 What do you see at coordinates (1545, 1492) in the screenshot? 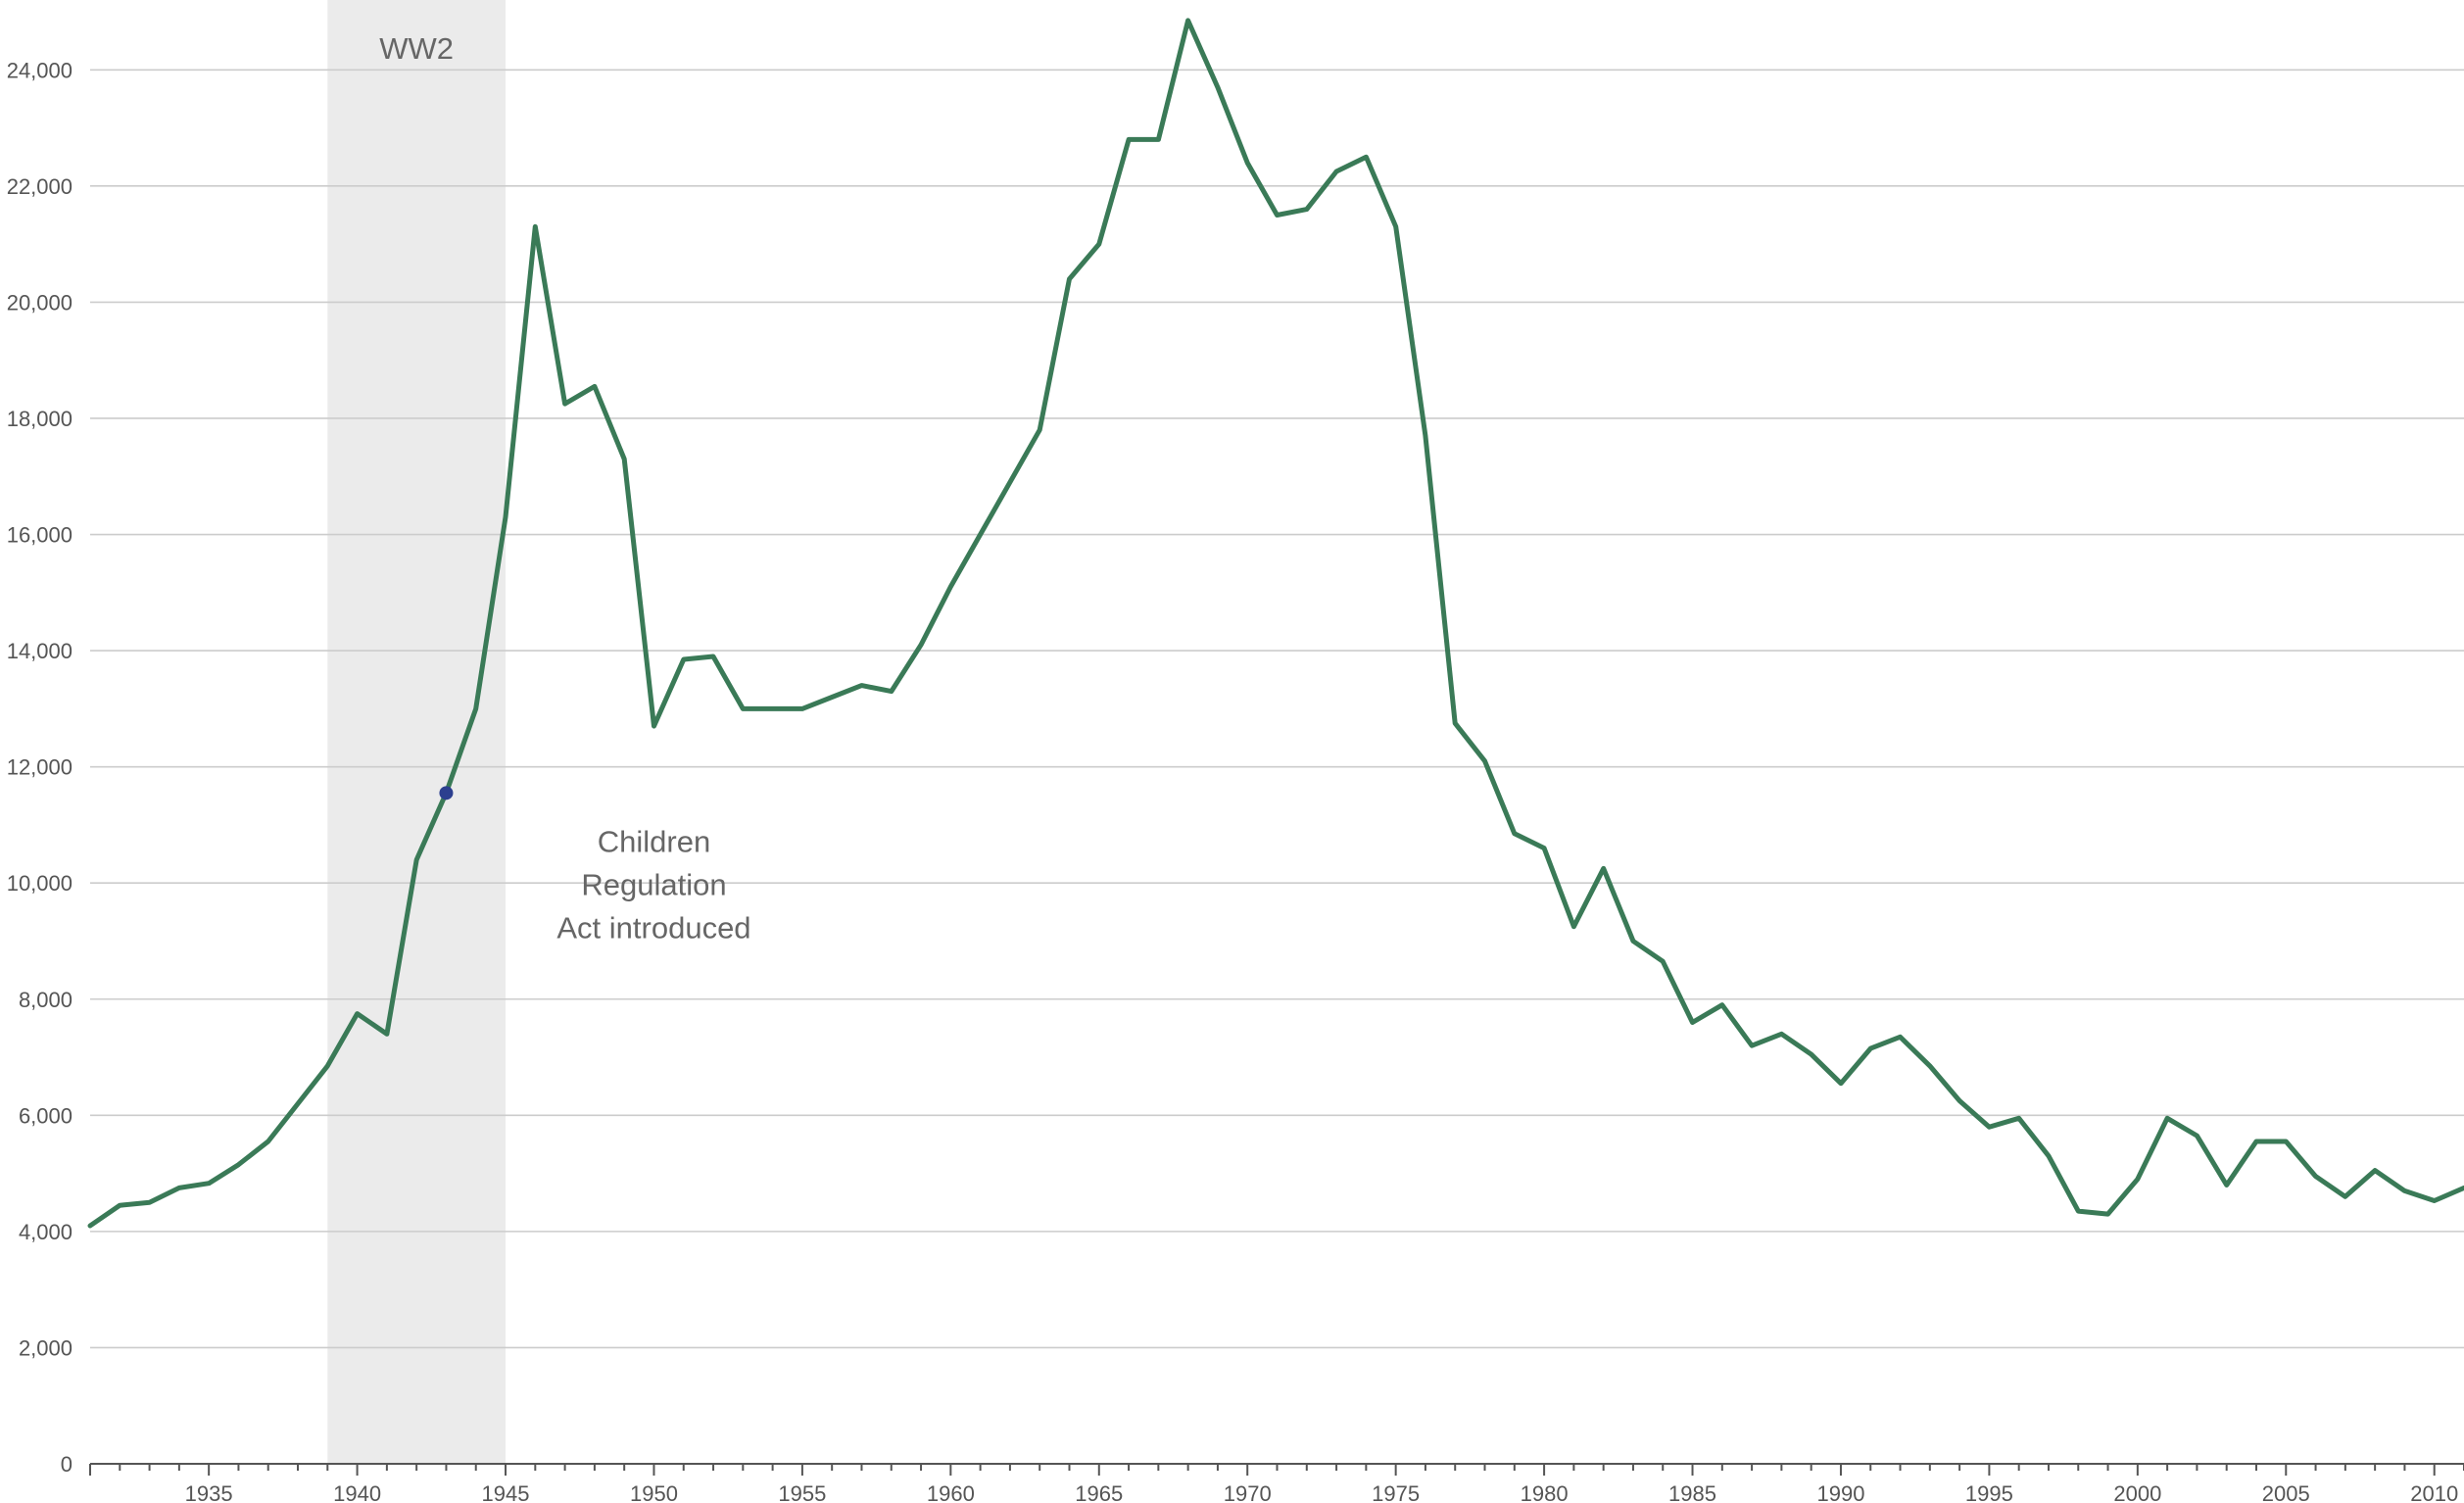
I see `x-tick-label: 1980` at bounding box center [1545, 1492].